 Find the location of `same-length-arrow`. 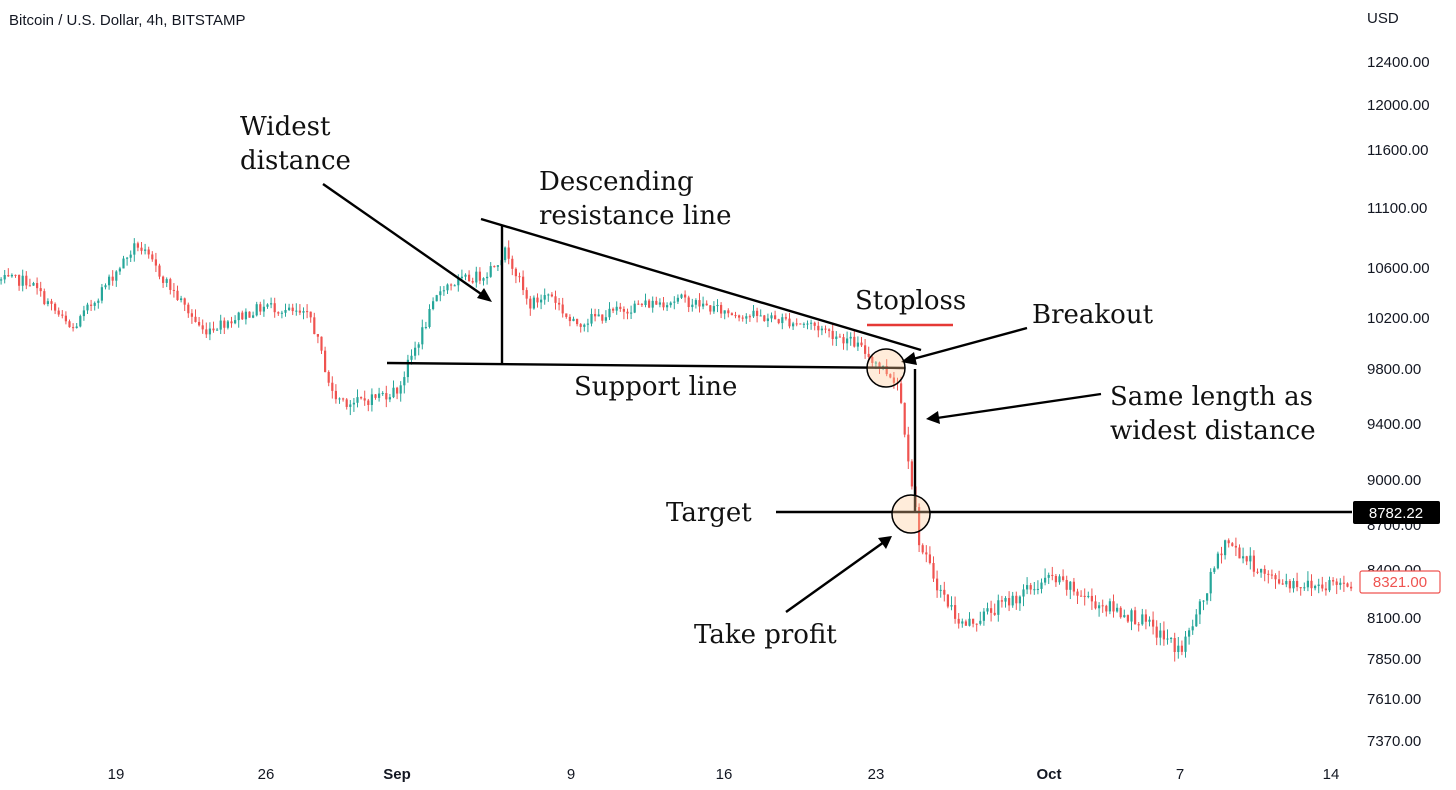

same-length-arrow is located at coordinates (1019, 406).